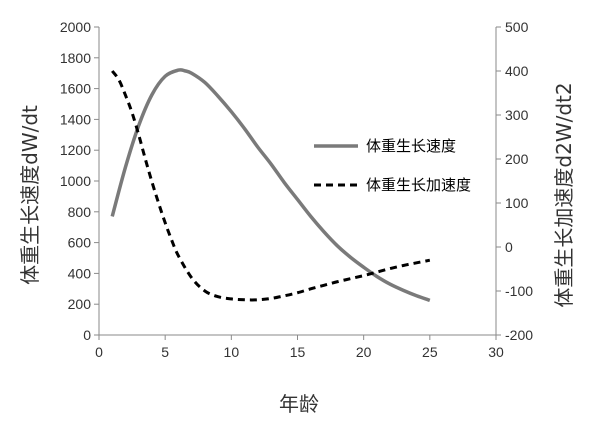 Image resolution: width=596 pixels, height=423 pixels. I want to click on x-tick-label: 5, so click(165, 352).